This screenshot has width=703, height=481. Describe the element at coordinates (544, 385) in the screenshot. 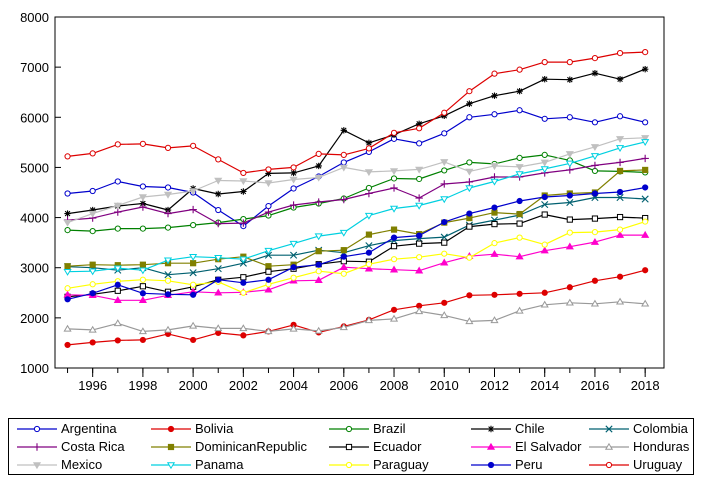

I see `x-tick-label: 2014` at that location.